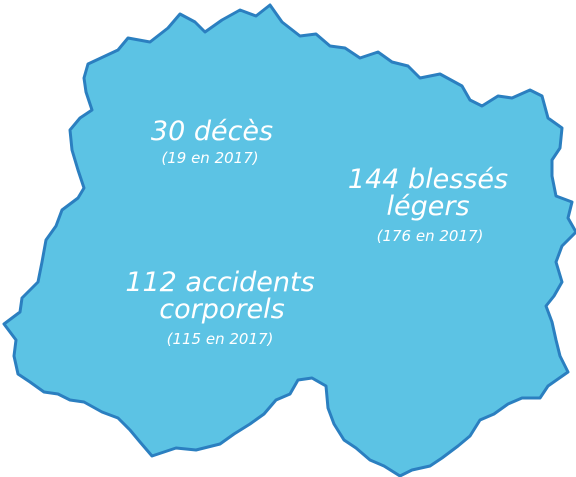 This screenshot has width=576, height=477. I want to click on label-sub: (19 en 2017), so click(209, 158).